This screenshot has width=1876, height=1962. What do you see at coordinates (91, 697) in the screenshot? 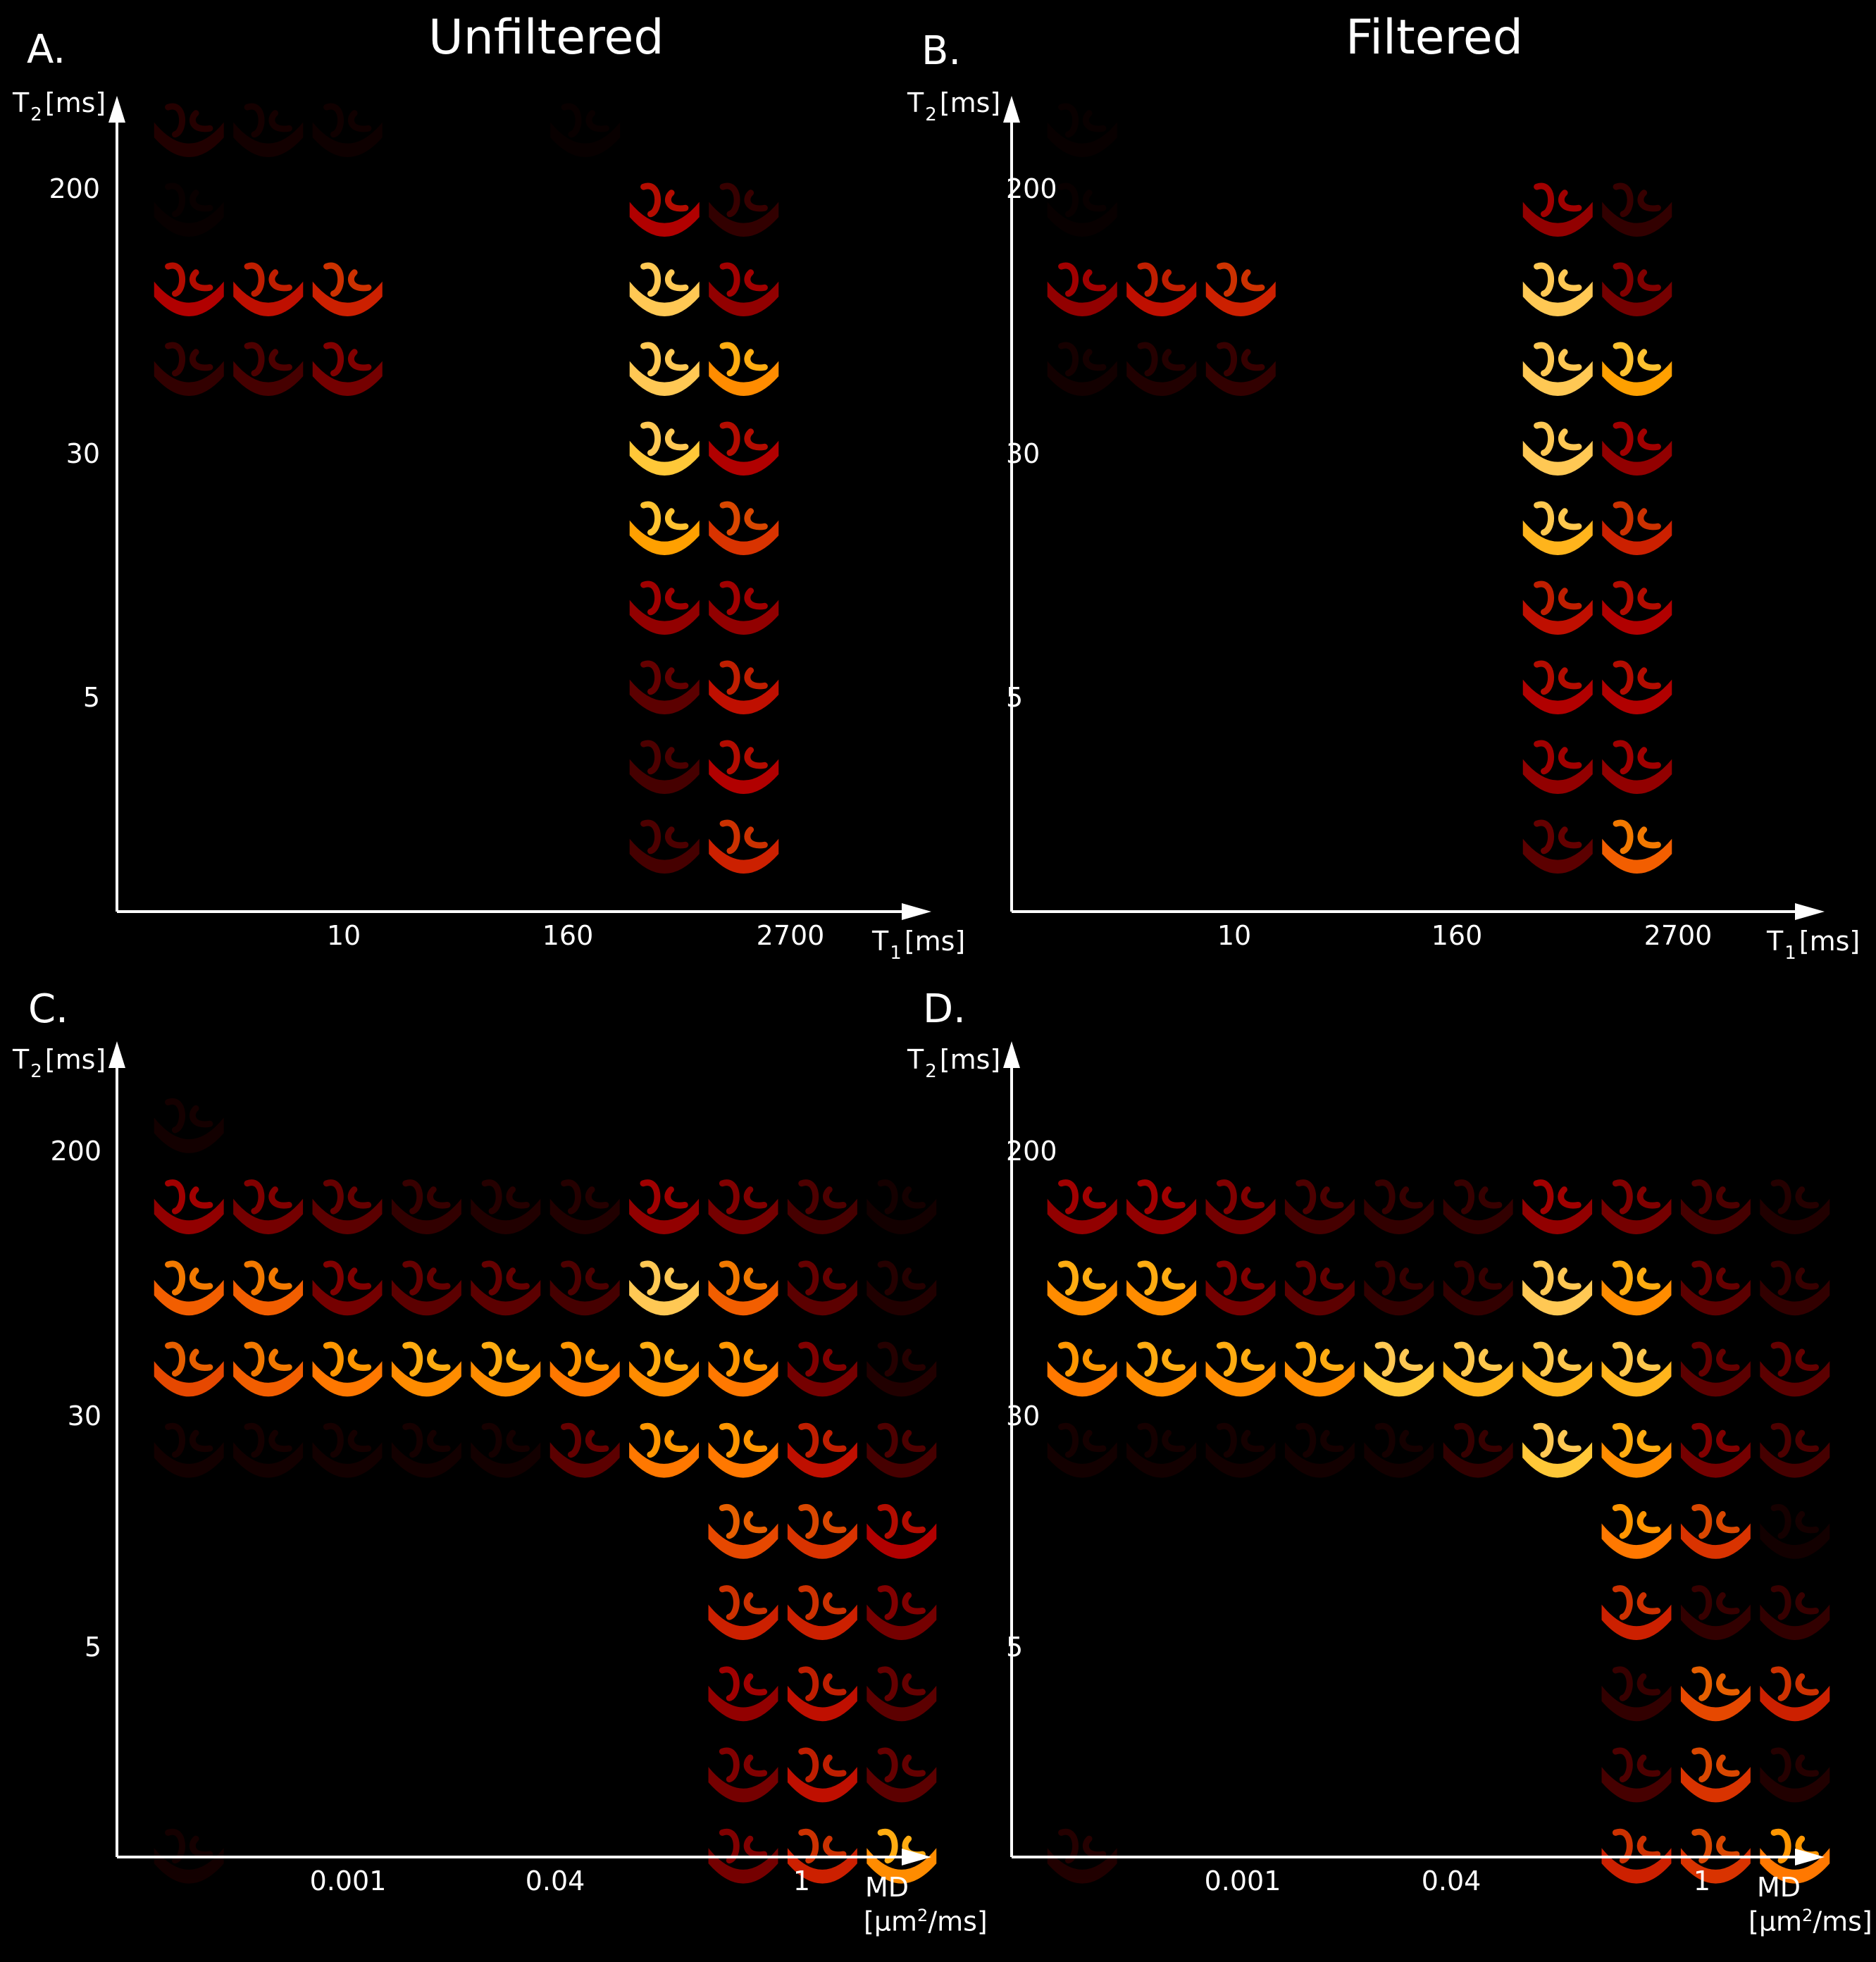
I see `y-tick-label: 5` at bounding box center [91, 697].